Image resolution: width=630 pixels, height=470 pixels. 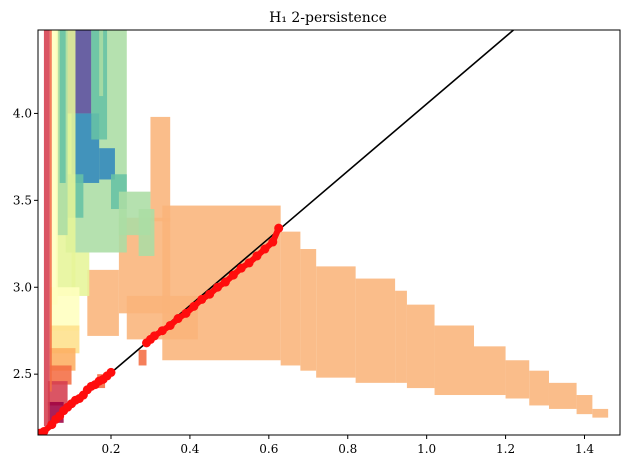 I want to click on x-tick-label: 1.4, so click(x=584, y=449).